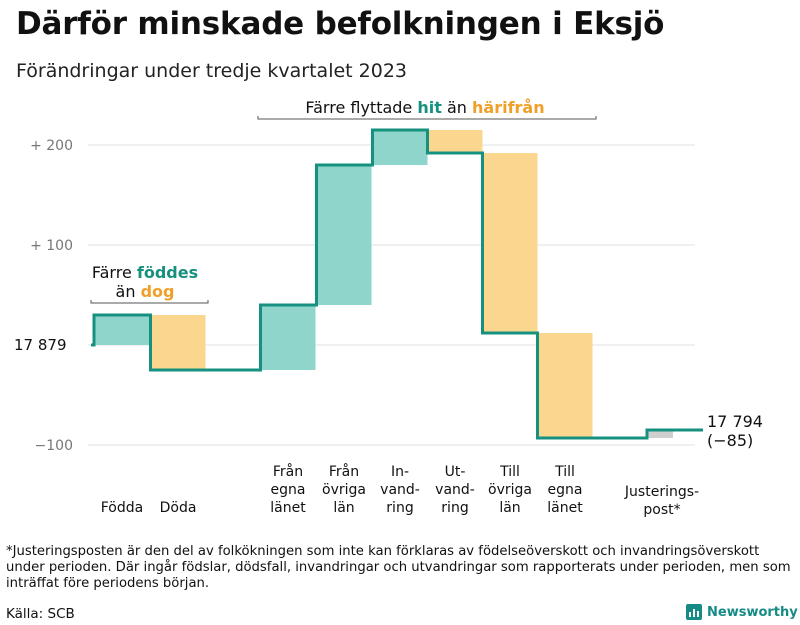 Image resolution: width=800 pixels, height=625 pixels. I want to click on y-tick-label: −100, so click(54, 446).